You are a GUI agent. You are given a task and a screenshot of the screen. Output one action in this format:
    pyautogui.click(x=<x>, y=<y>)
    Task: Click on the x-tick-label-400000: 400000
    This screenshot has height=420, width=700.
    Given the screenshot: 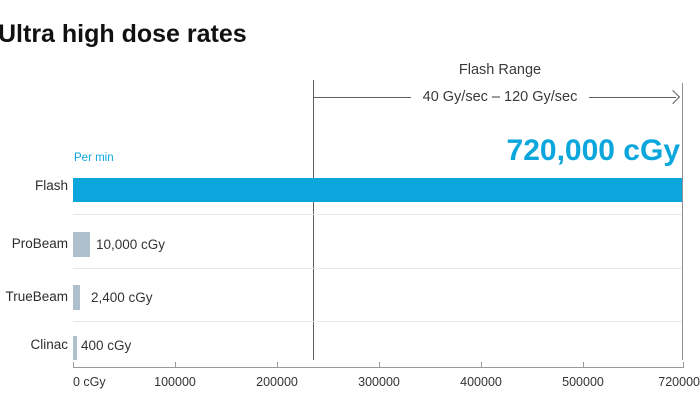 What is the action you would take?
    pyautogui.click(x=481, y=382)
    